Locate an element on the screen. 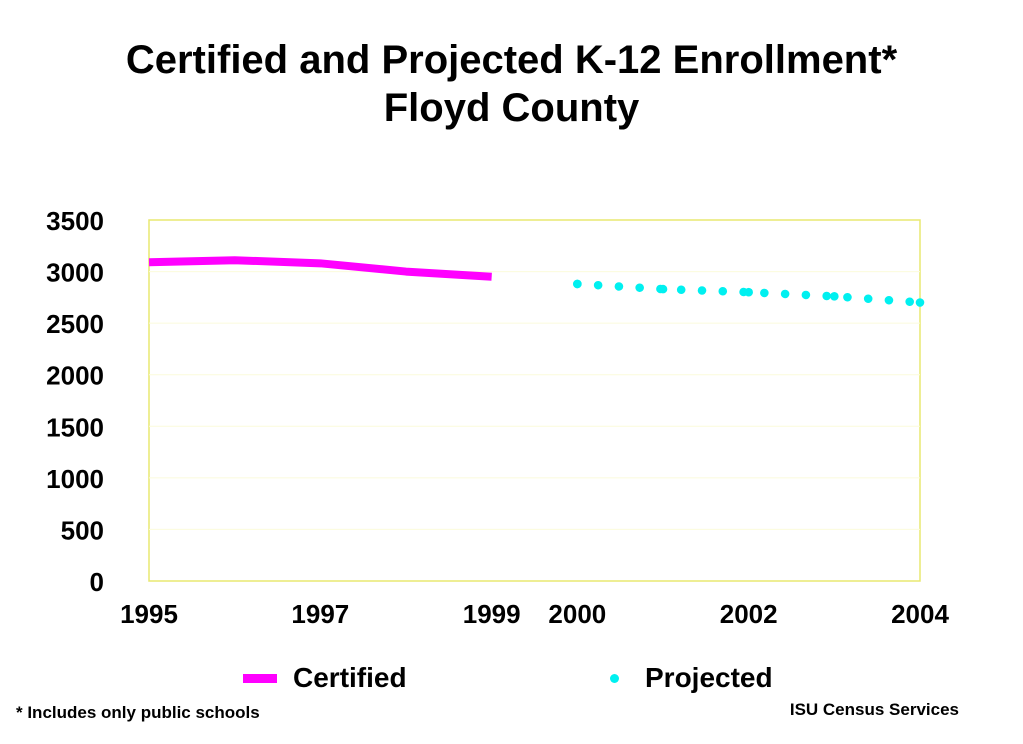  y-tick-label: 2000 is located at coordinates (75, 376).